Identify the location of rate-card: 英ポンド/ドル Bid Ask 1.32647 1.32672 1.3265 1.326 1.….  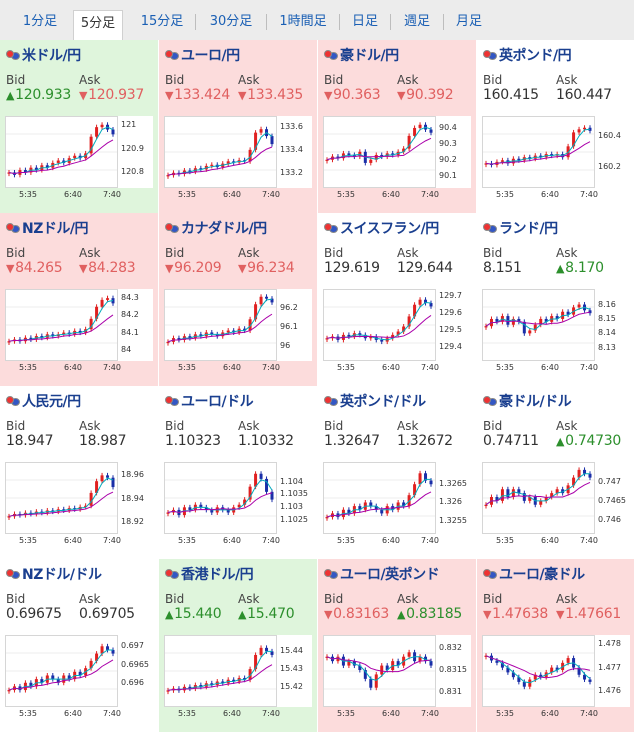
(397, 472).